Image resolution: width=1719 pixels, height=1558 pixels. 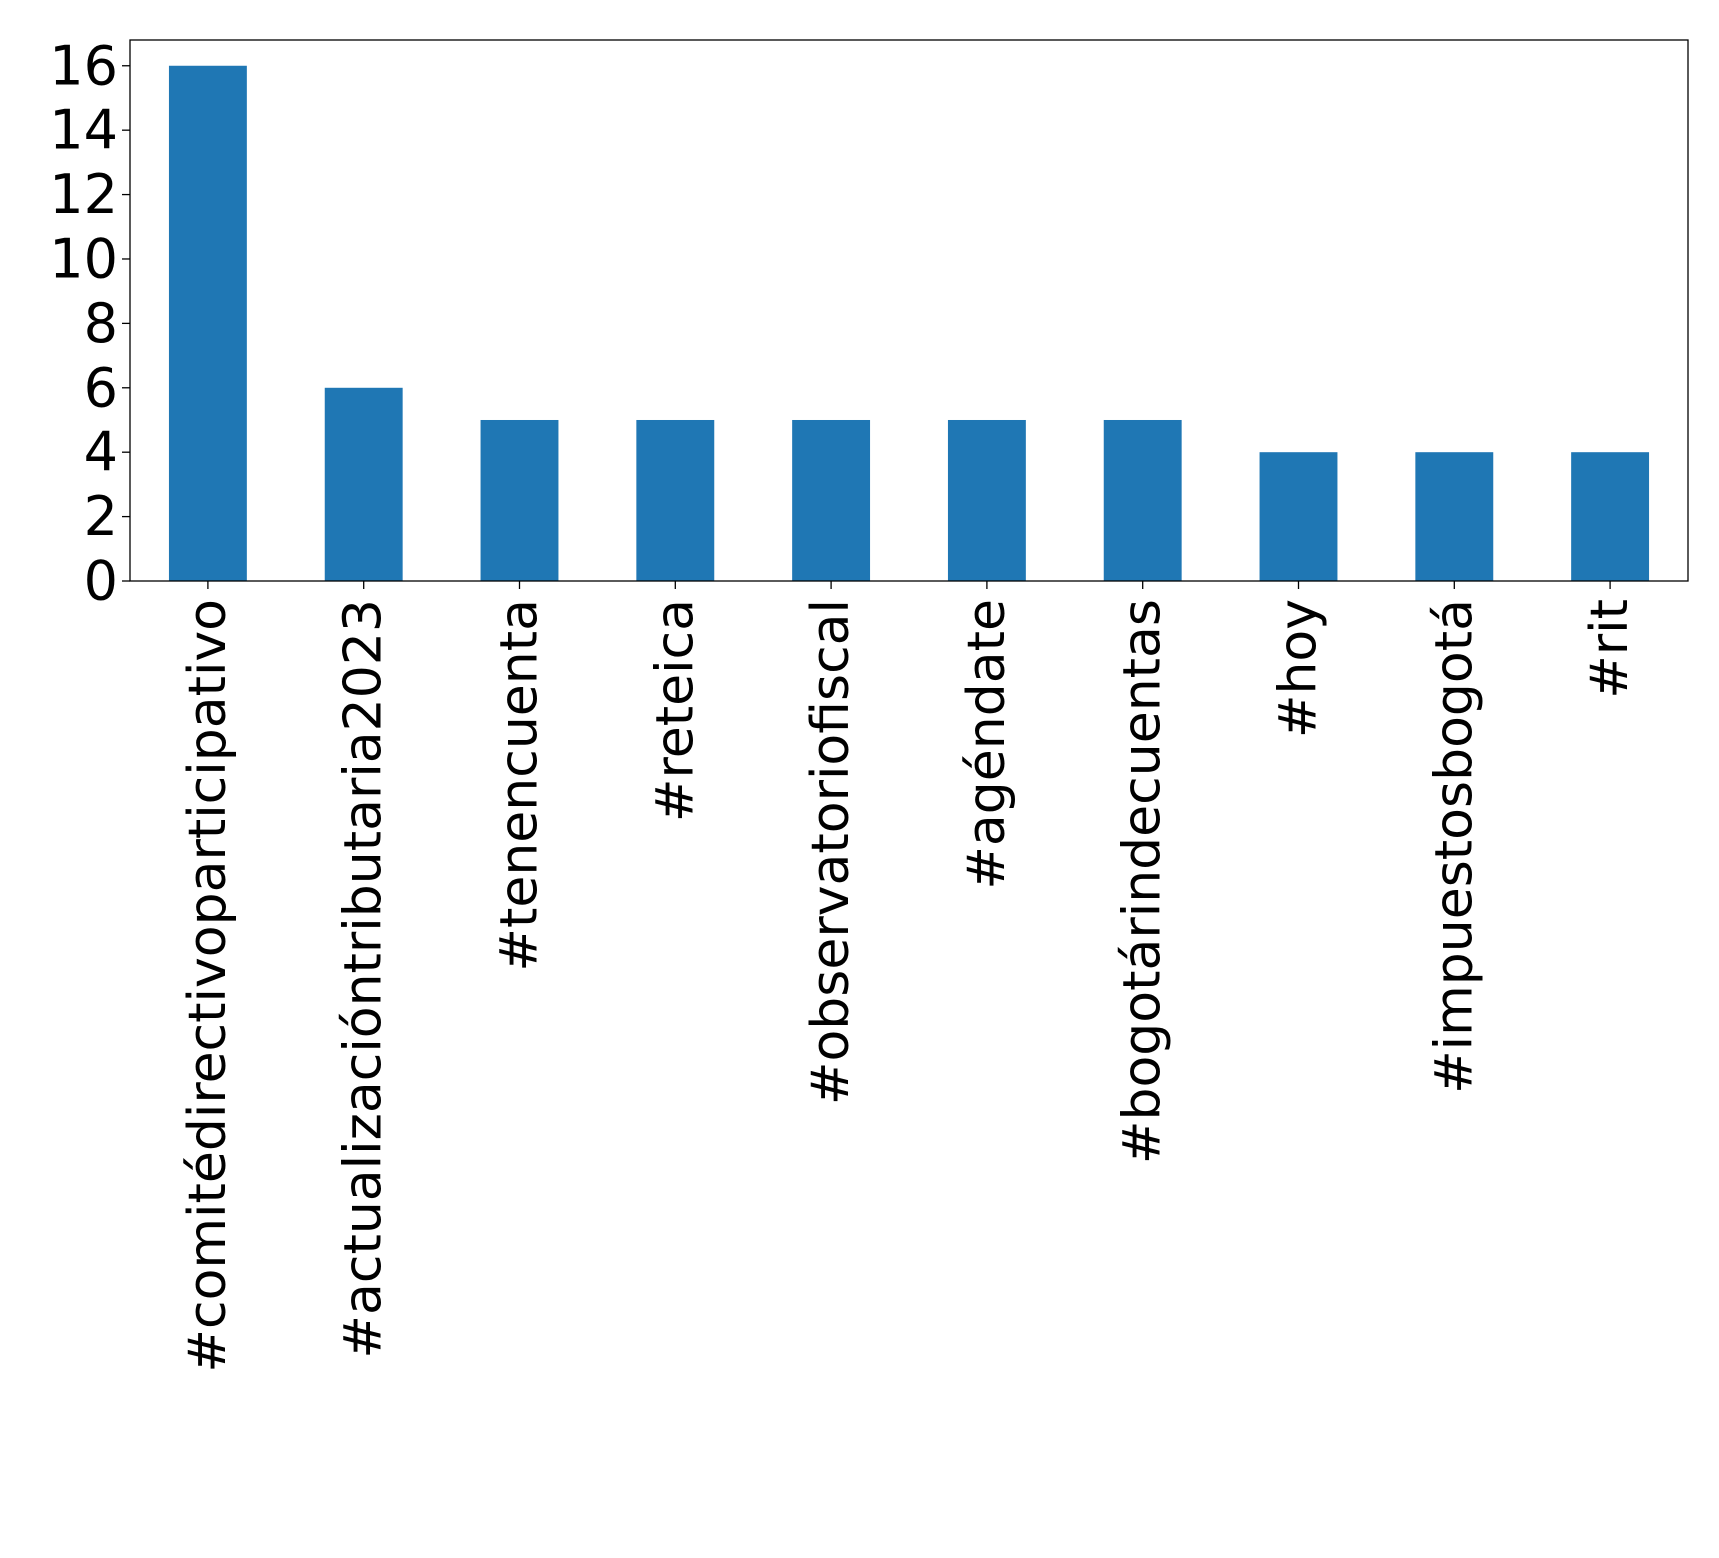 What do you see at coordinates (1454, 846) in the screenshot?
I see `x-tick-label: #impuestosbogotá` at bounding box center [1454, 846].